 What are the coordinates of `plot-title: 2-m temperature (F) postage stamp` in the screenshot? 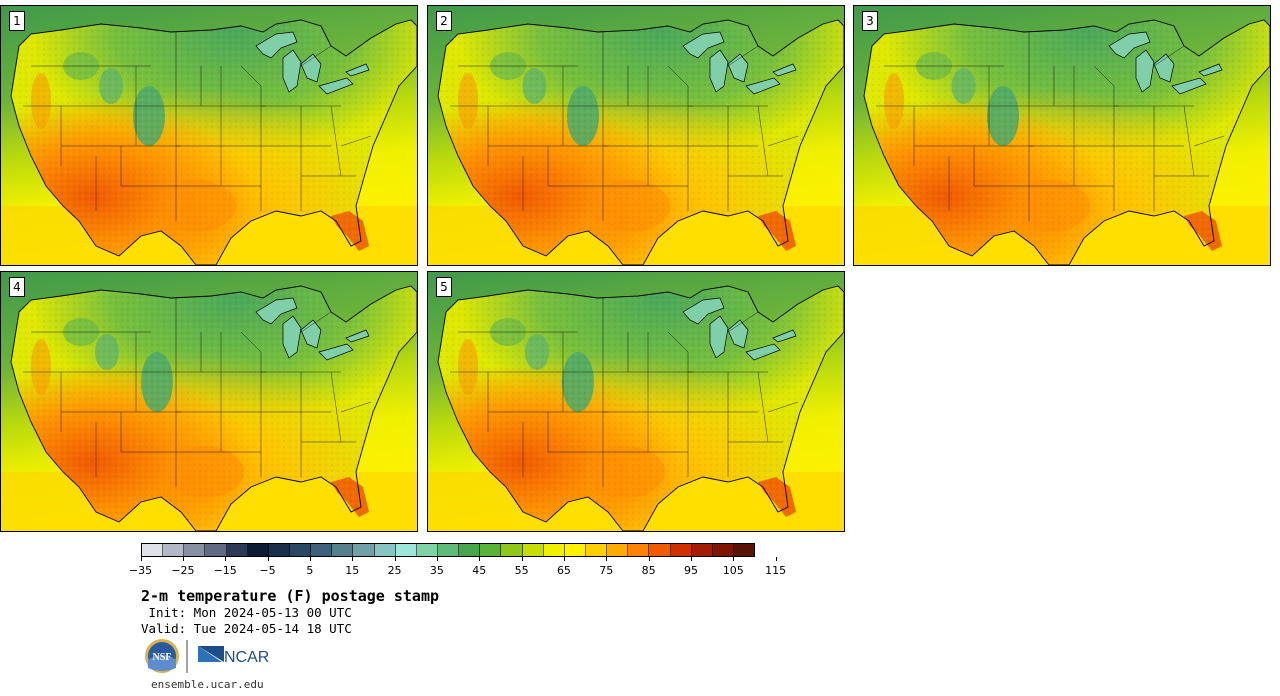 It's located at (290, 596).